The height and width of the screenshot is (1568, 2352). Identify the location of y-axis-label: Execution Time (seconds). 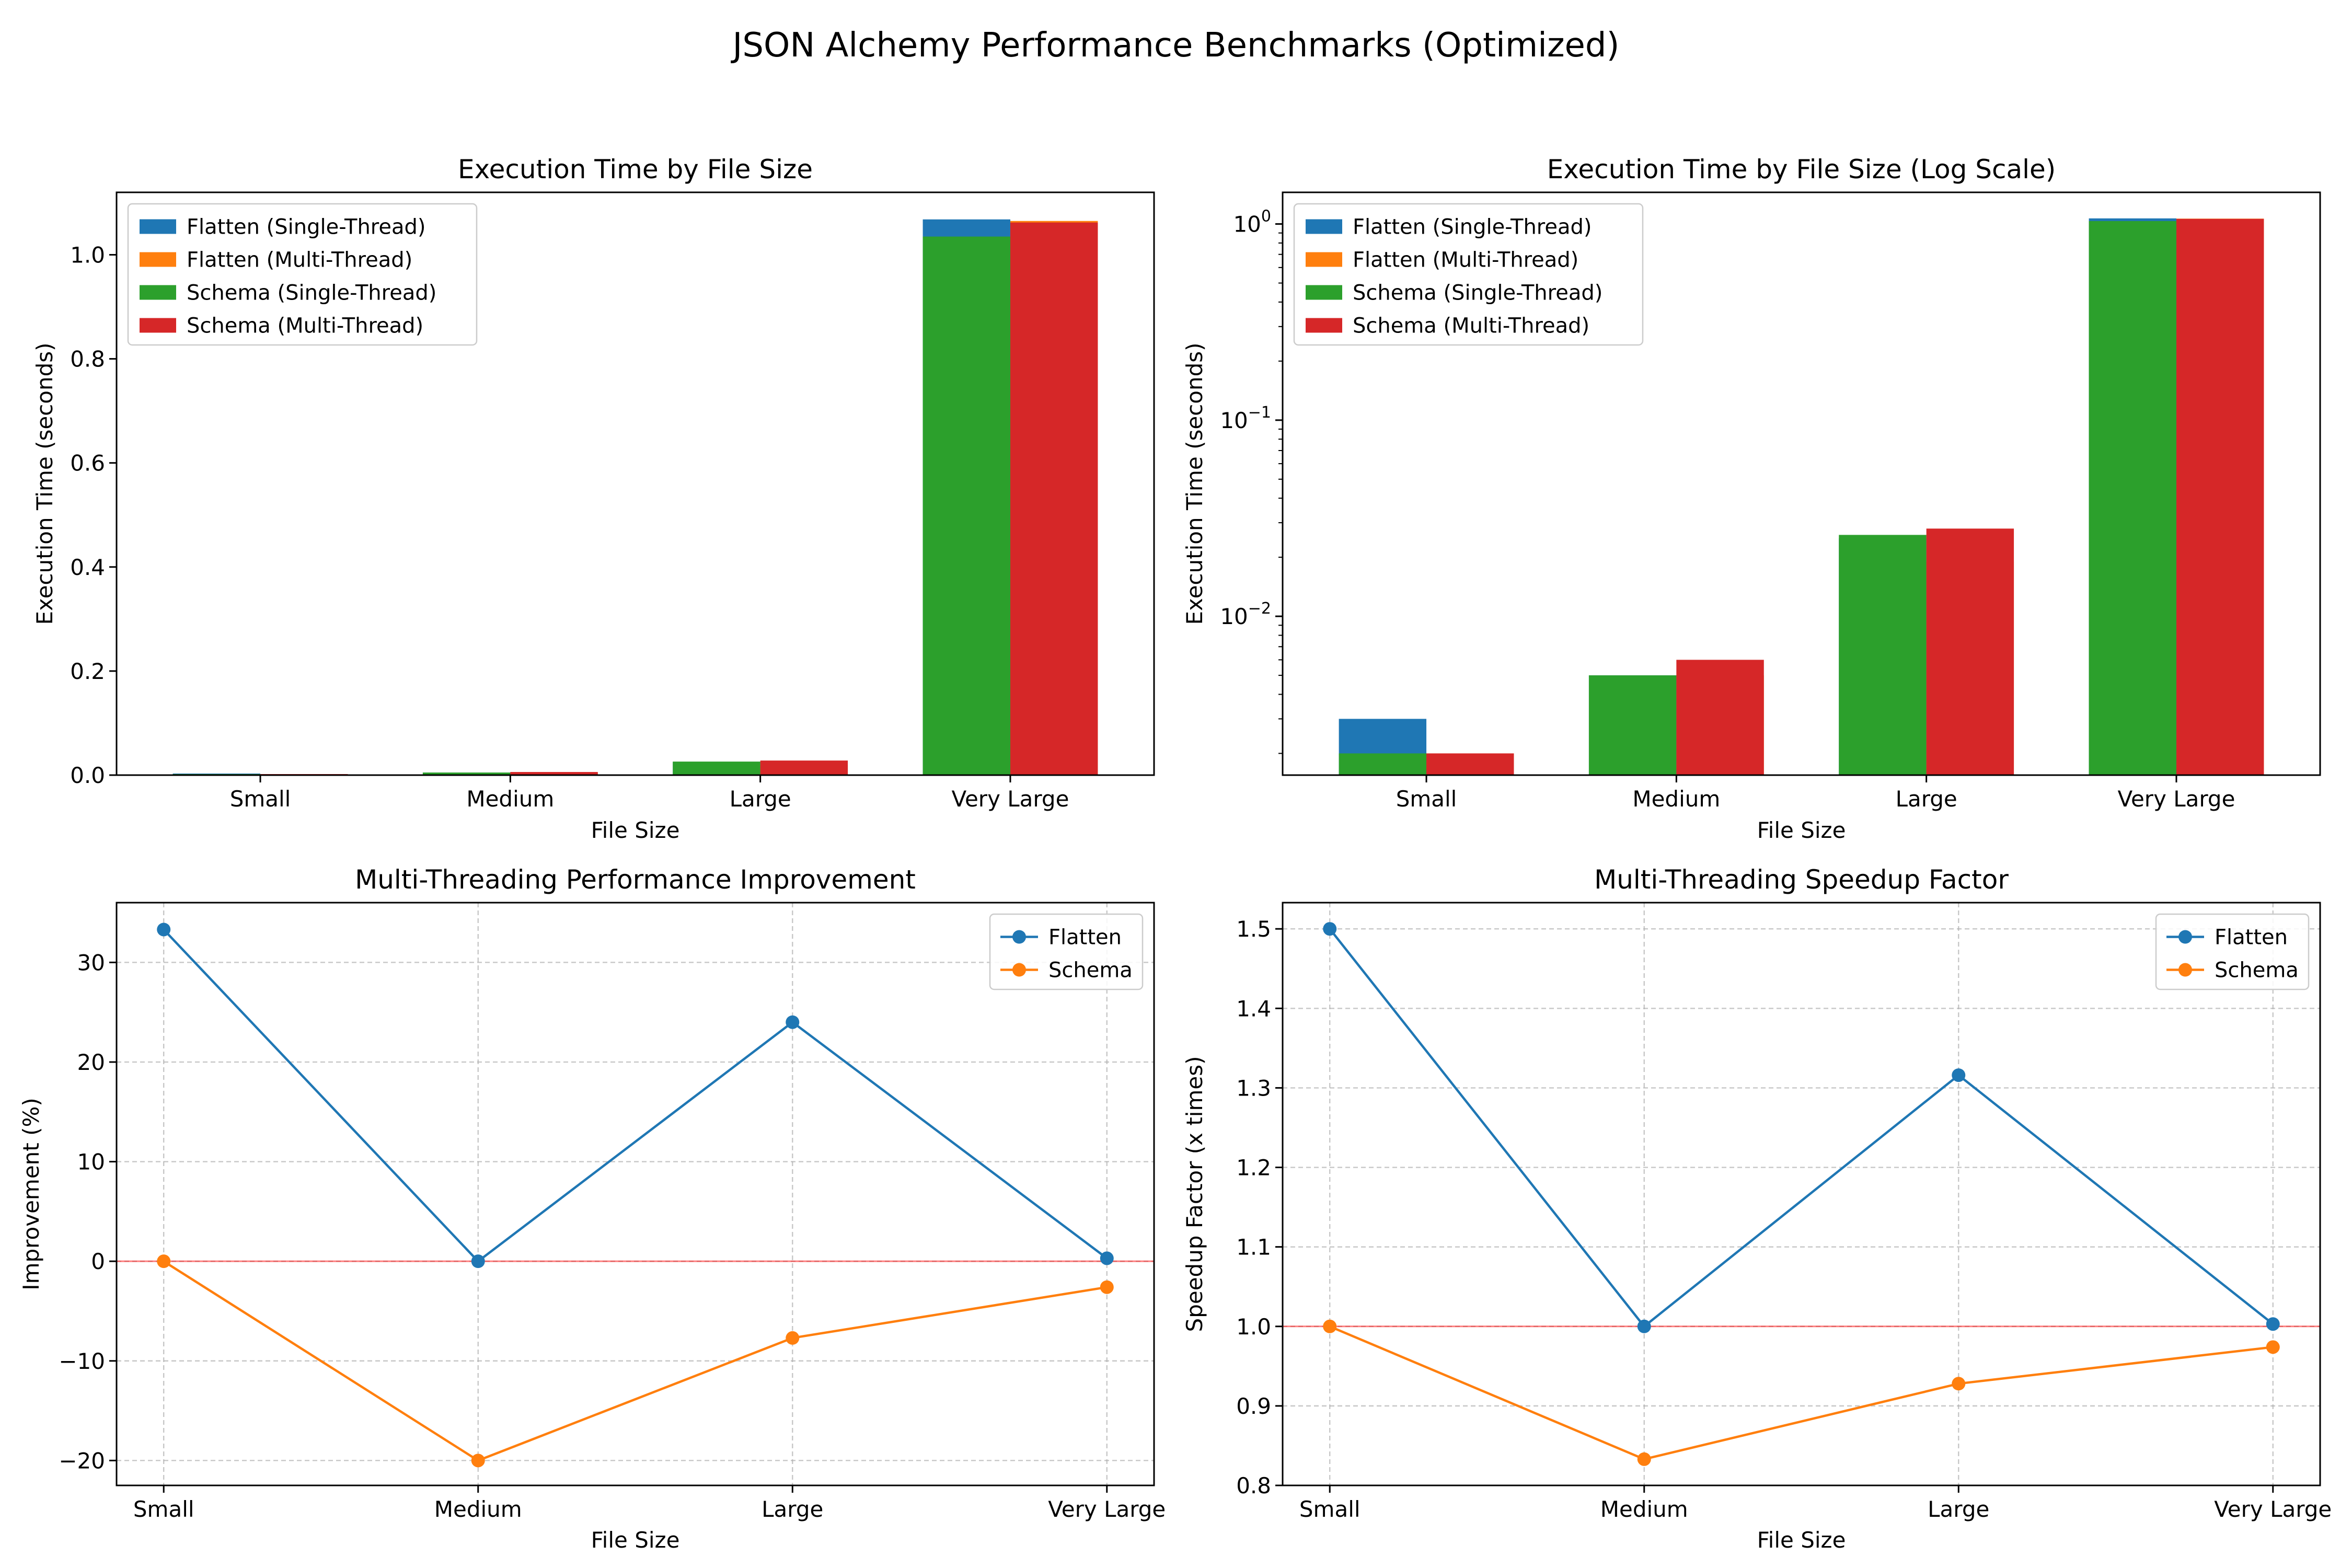
(44, 483).